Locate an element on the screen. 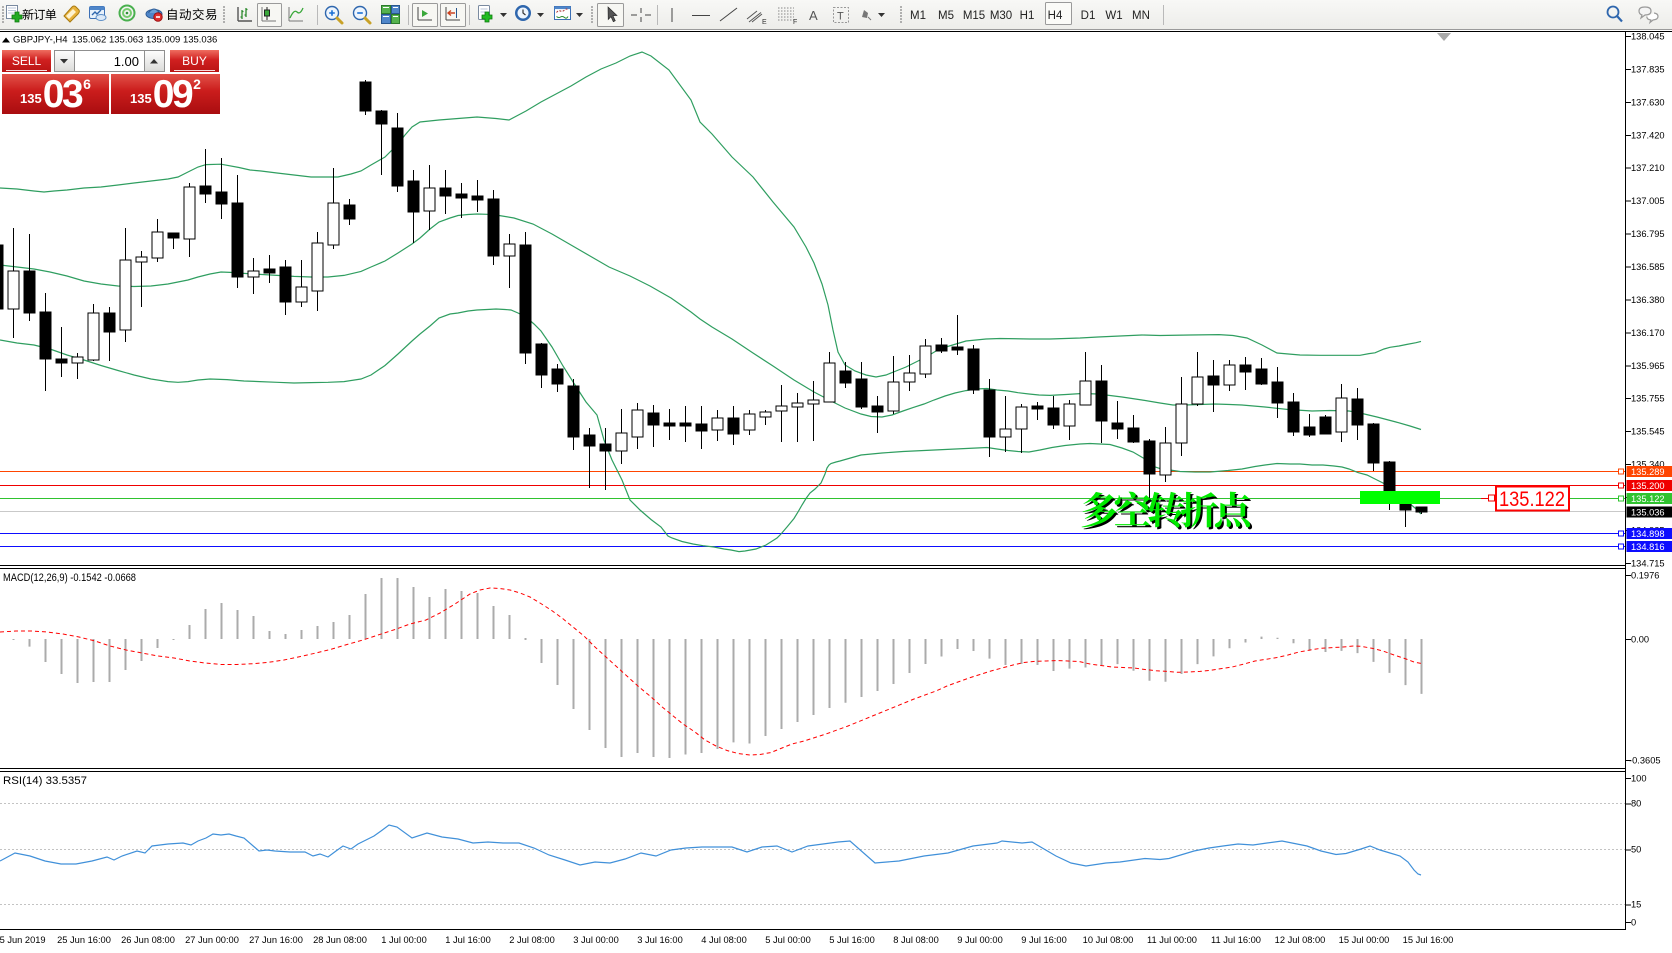  svg-text: MN is located at coordinates (1141, 16).